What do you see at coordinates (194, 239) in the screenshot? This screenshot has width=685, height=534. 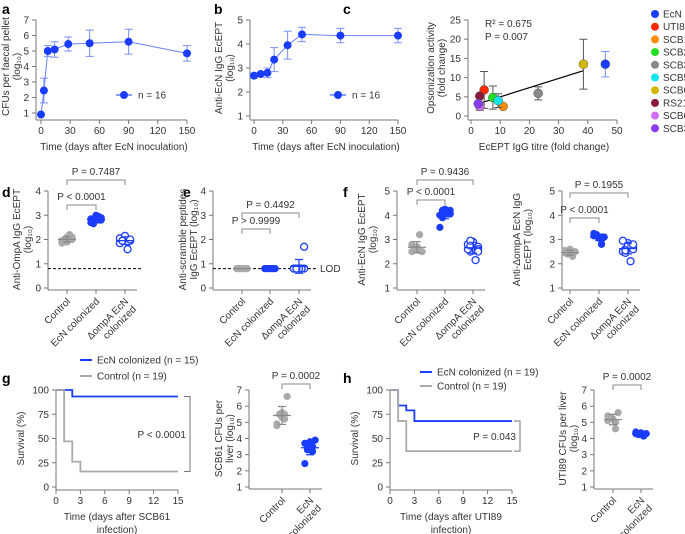 I see `y-axis-label: IgG EcEPT (log₁₀)` at bounding box center [194, 239].